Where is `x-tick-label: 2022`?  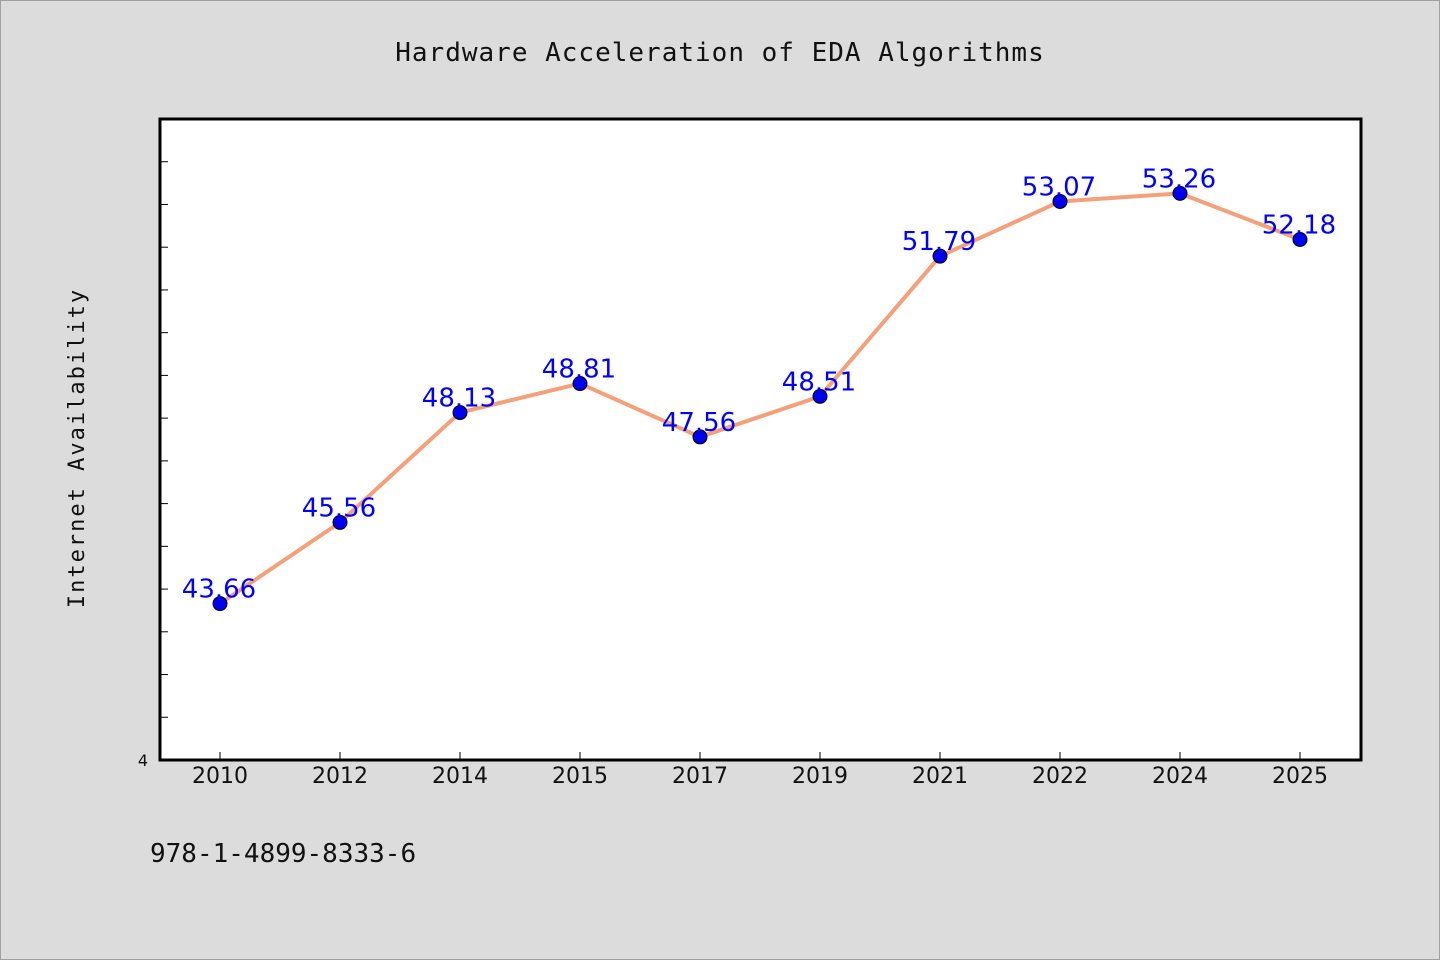
x-tick-label: 2022 is located at coordinates (1060, 776).